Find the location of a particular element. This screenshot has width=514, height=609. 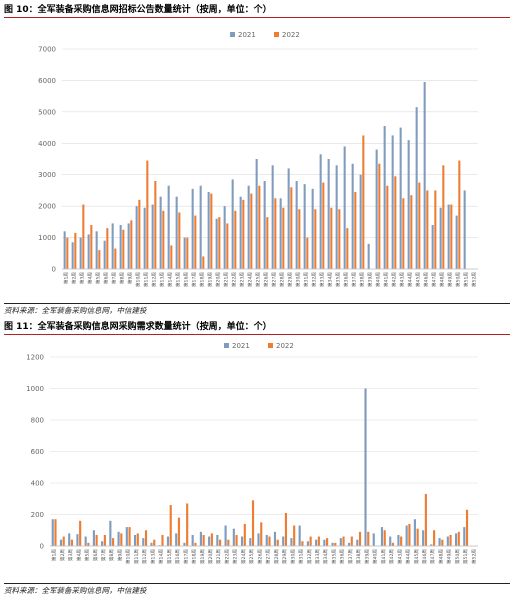

x-tick-label: 第25周 is located at coordinates (258, 279).